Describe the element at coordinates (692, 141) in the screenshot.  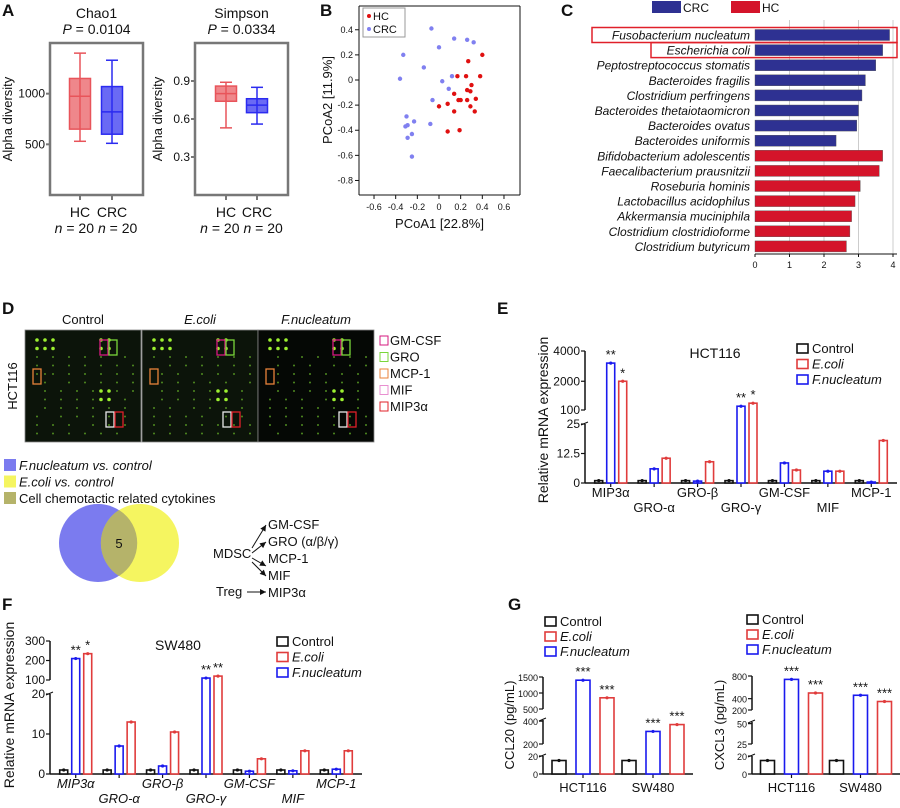
I see `bar-label: Bacteroides uniformis` at that location.